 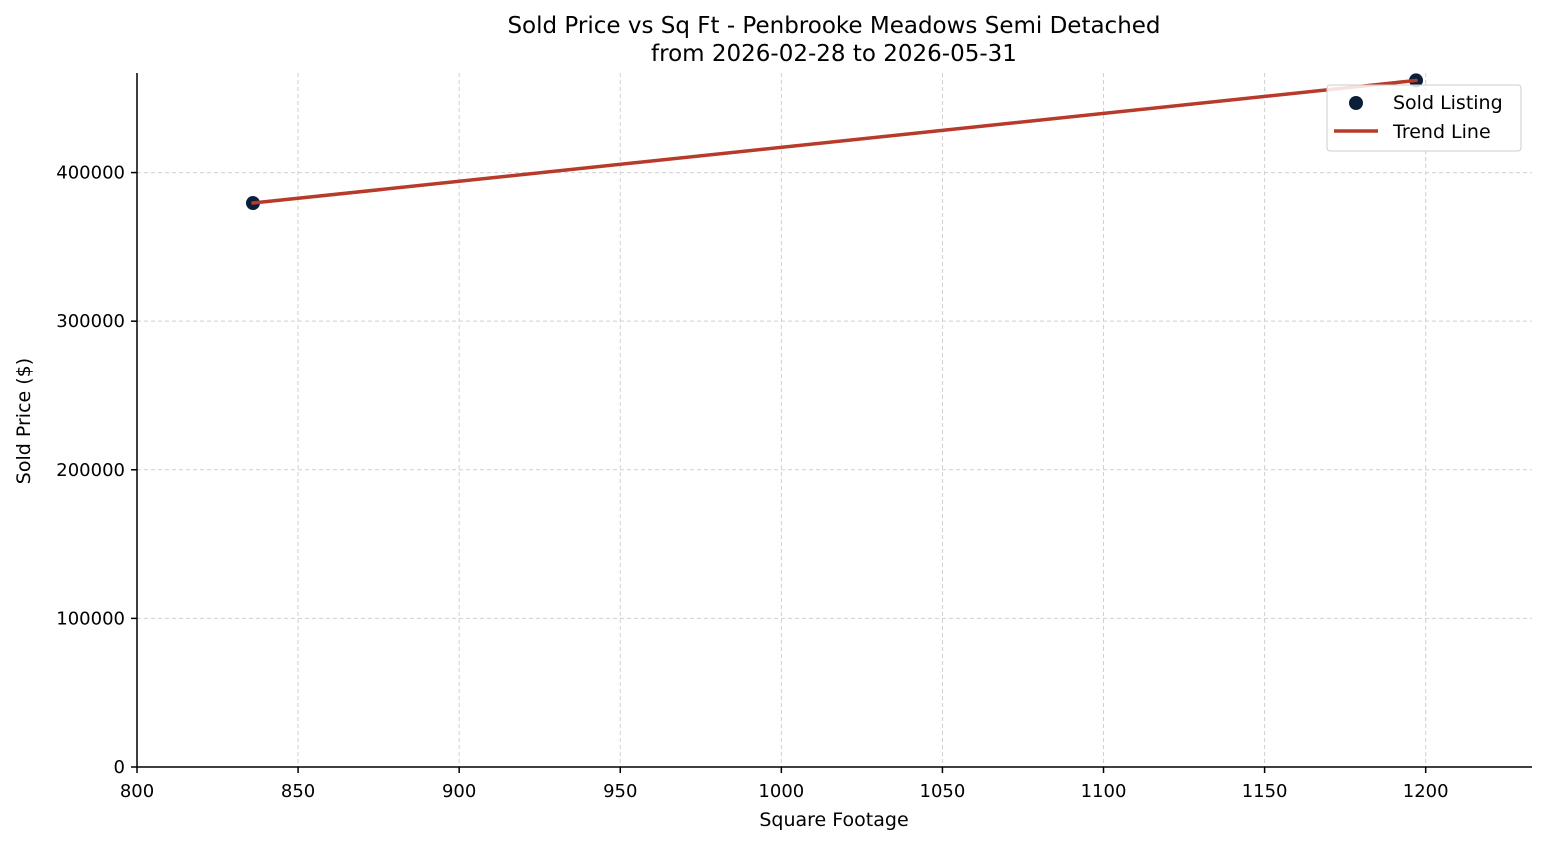 I want to click on x-axis-label: Square Footage, so click(x=833, y=820).